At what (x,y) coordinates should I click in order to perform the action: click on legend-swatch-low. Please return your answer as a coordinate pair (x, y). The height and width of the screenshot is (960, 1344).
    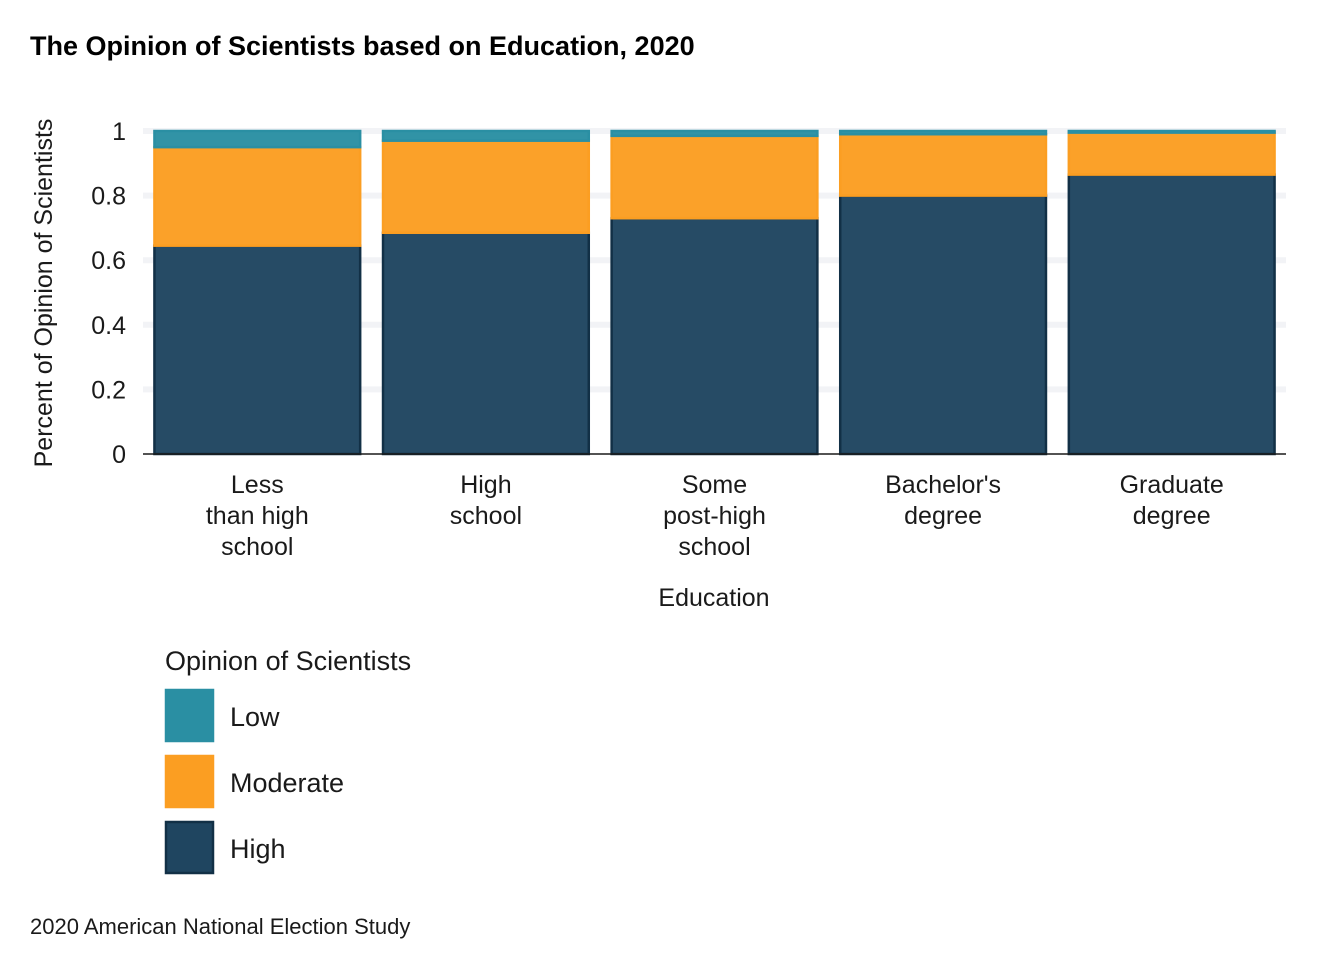
    Looking at the image, I should click on (189, 715).